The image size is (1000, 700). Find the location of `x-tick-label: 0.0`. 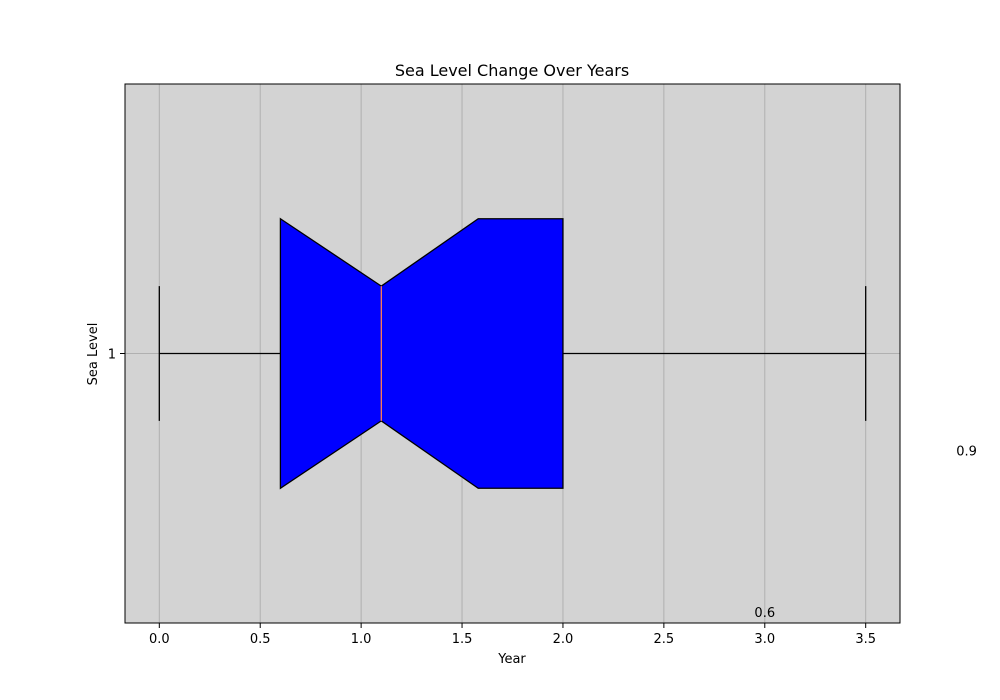

x-tick-label: 0.0 is located at coordinates (159, 639).